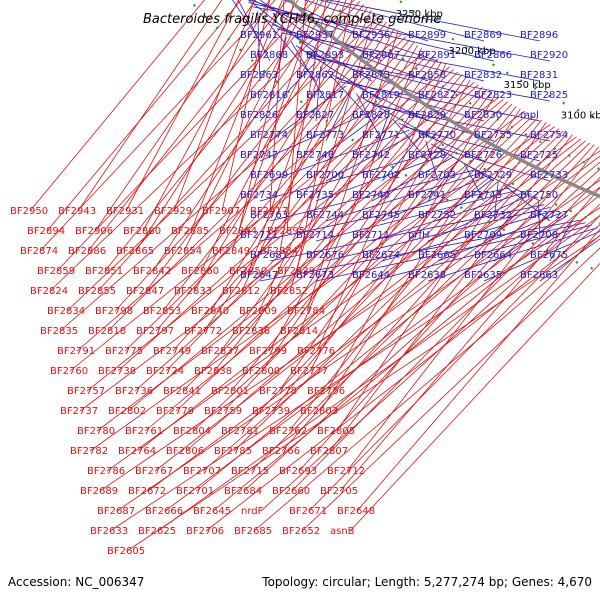 This screenshot has height=600, width=600. Describe the element at coordinates (371, 235) in the screenshot. I see `gene-label-forward: BF2711` at that location.